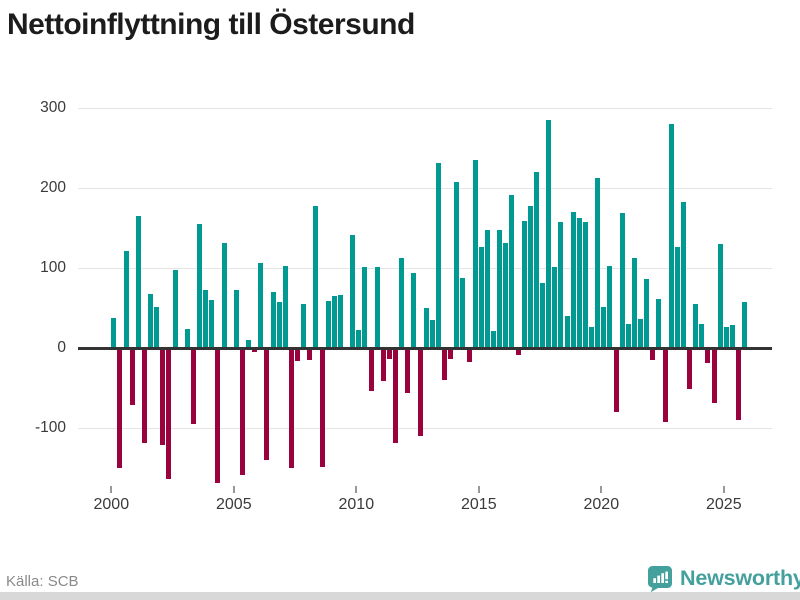 Image resolution: width=800 pixels, height=600 pixels. I want to click on source-label: Källa: SCB, so click(42, 581).